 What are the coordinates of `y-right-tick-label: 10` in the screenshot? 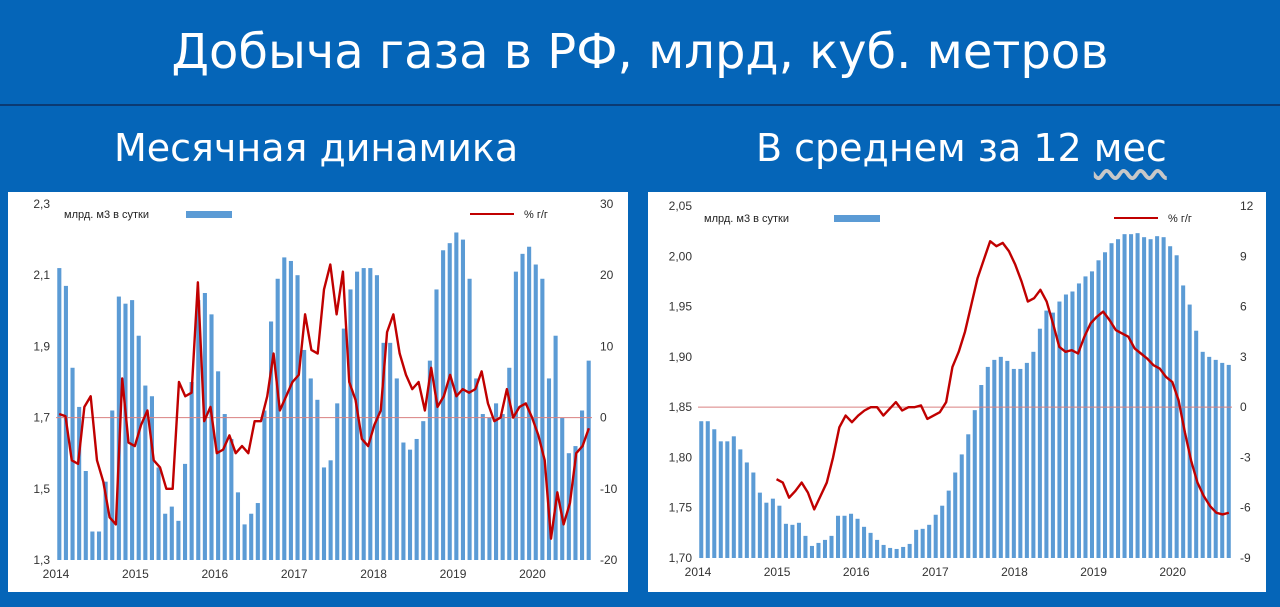 It's located at (607, 346).